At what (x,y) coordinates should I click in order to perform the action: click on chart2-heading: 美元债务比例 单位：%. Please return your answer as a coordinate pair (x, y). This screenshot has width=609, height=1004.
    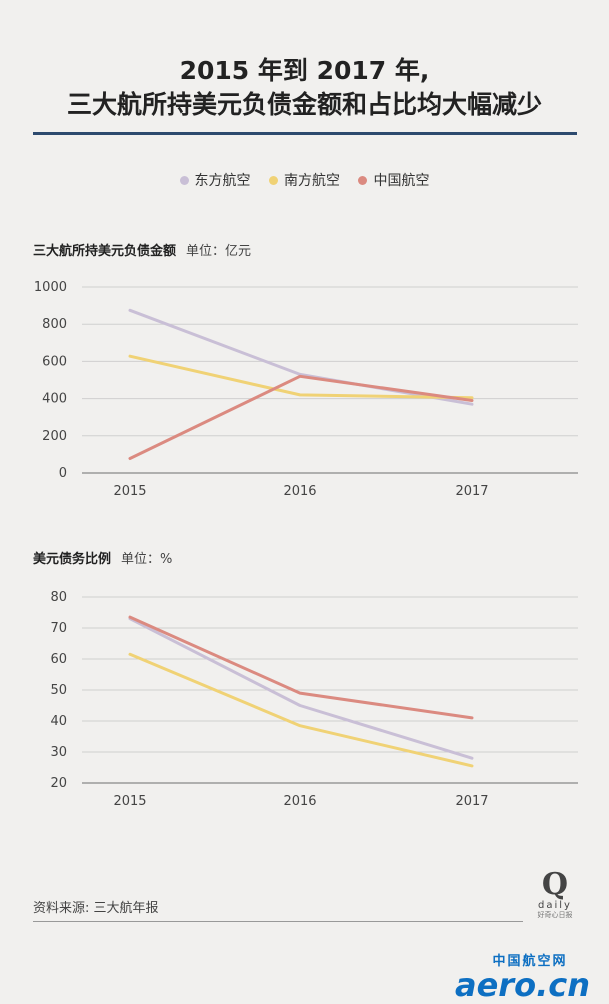
    Looking at the image, I should click on (102, 557).